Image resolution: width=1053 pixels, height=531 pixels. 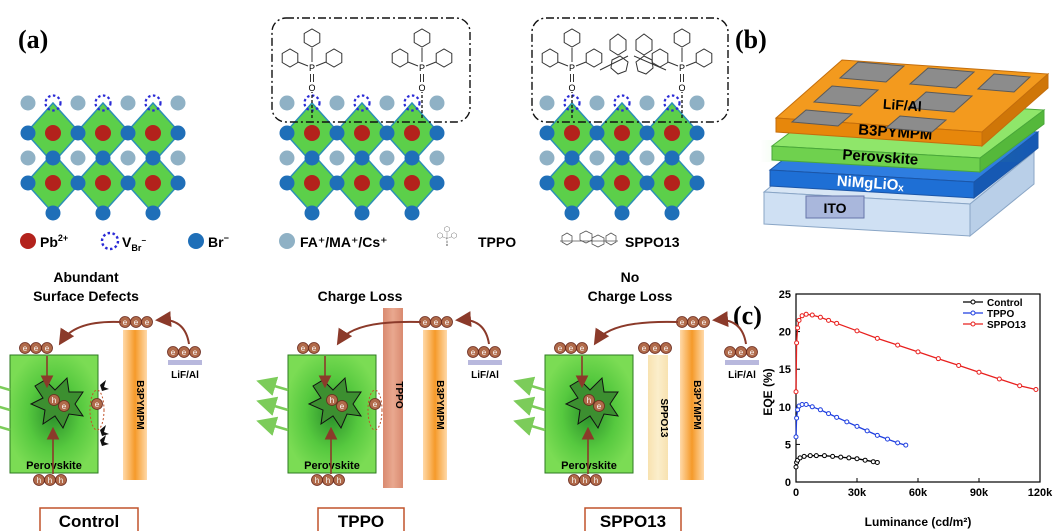 I want to click on cation-legend-label: FA⁺/MA⁺/Cs⁺, so click(x=344, y=242).